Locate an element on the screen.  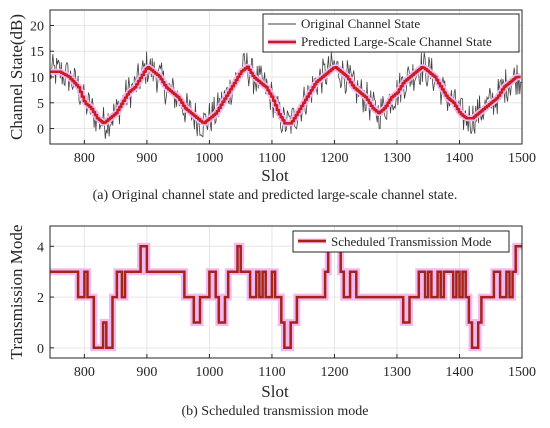
x-tick-label-a: 1000 is located at coordinates (209, 158).